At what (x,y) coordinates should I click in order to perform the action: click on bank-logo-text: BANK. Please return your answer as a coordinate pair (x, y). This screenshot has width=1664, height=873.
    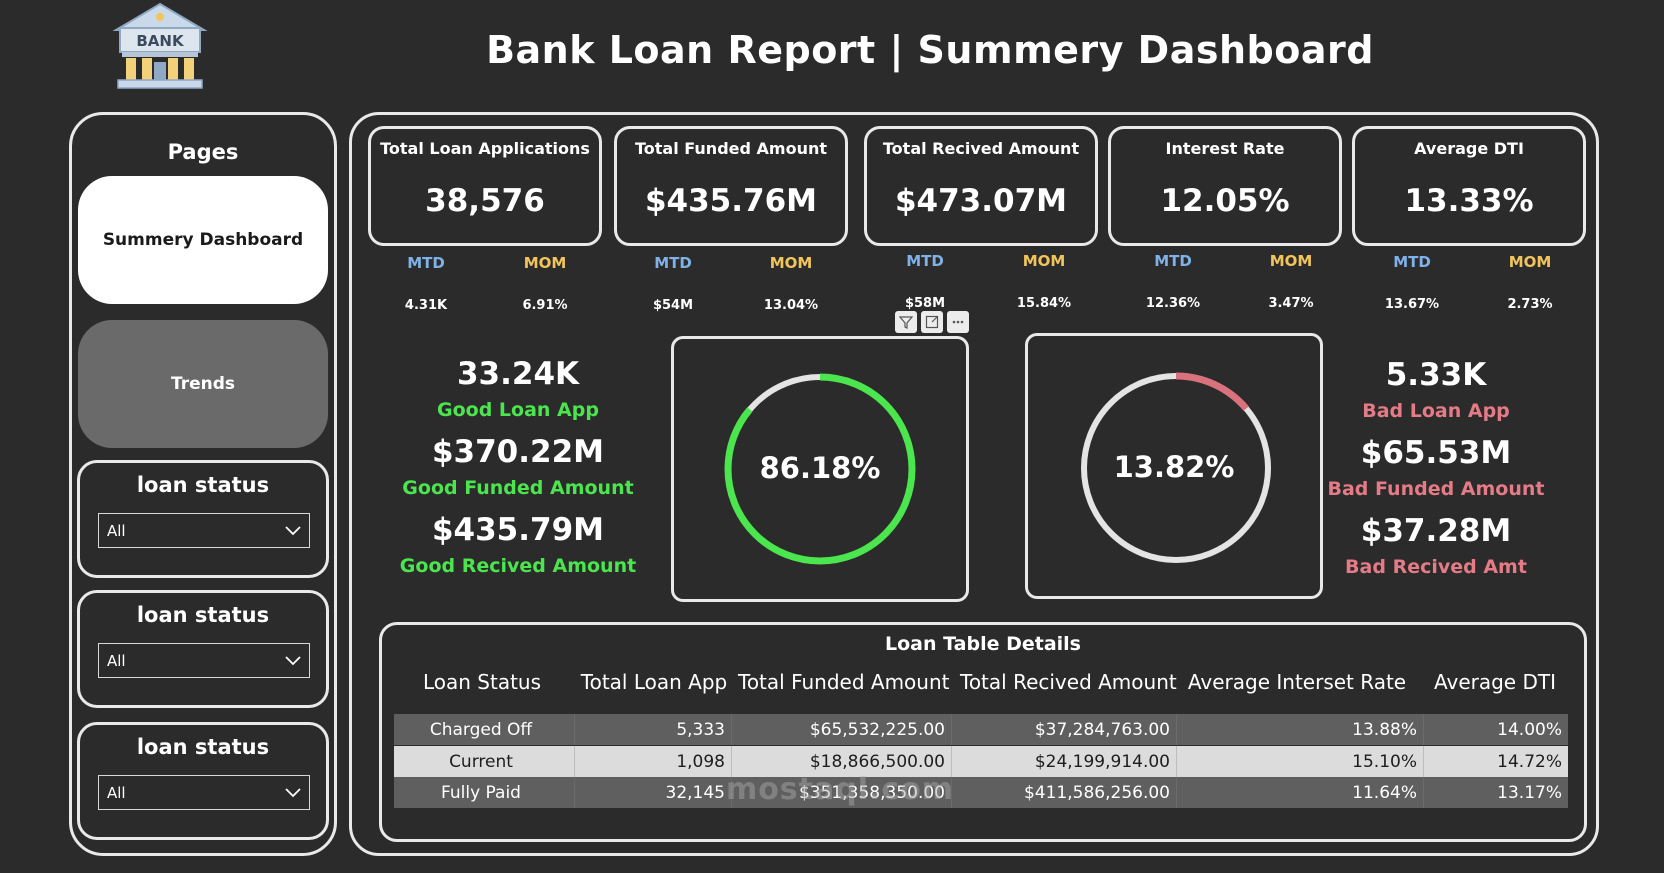
    Looking at the image, I should click on (160, 41).